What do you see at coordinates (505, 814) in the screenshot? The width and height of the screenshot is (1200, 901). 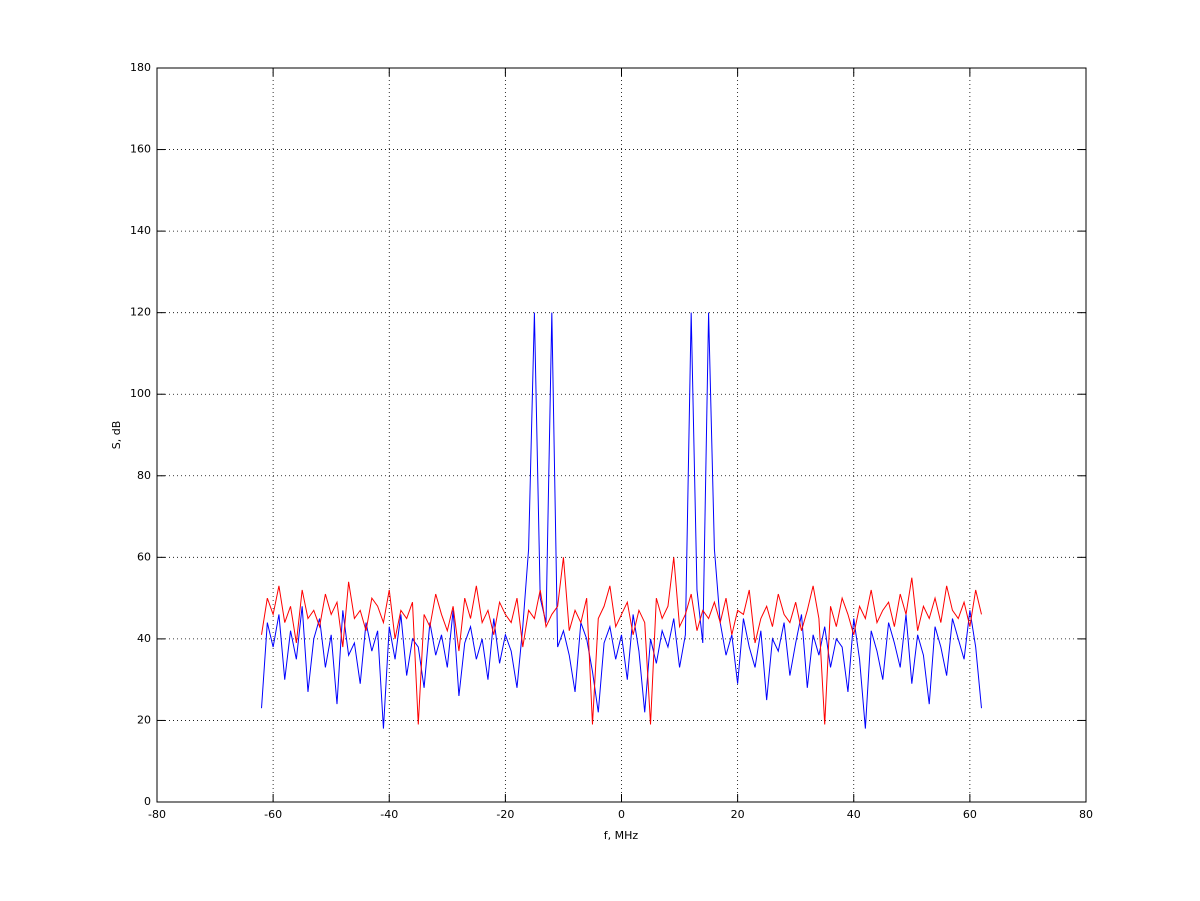 I see `x-tick-label: -20` at bounding box center [505, 814].